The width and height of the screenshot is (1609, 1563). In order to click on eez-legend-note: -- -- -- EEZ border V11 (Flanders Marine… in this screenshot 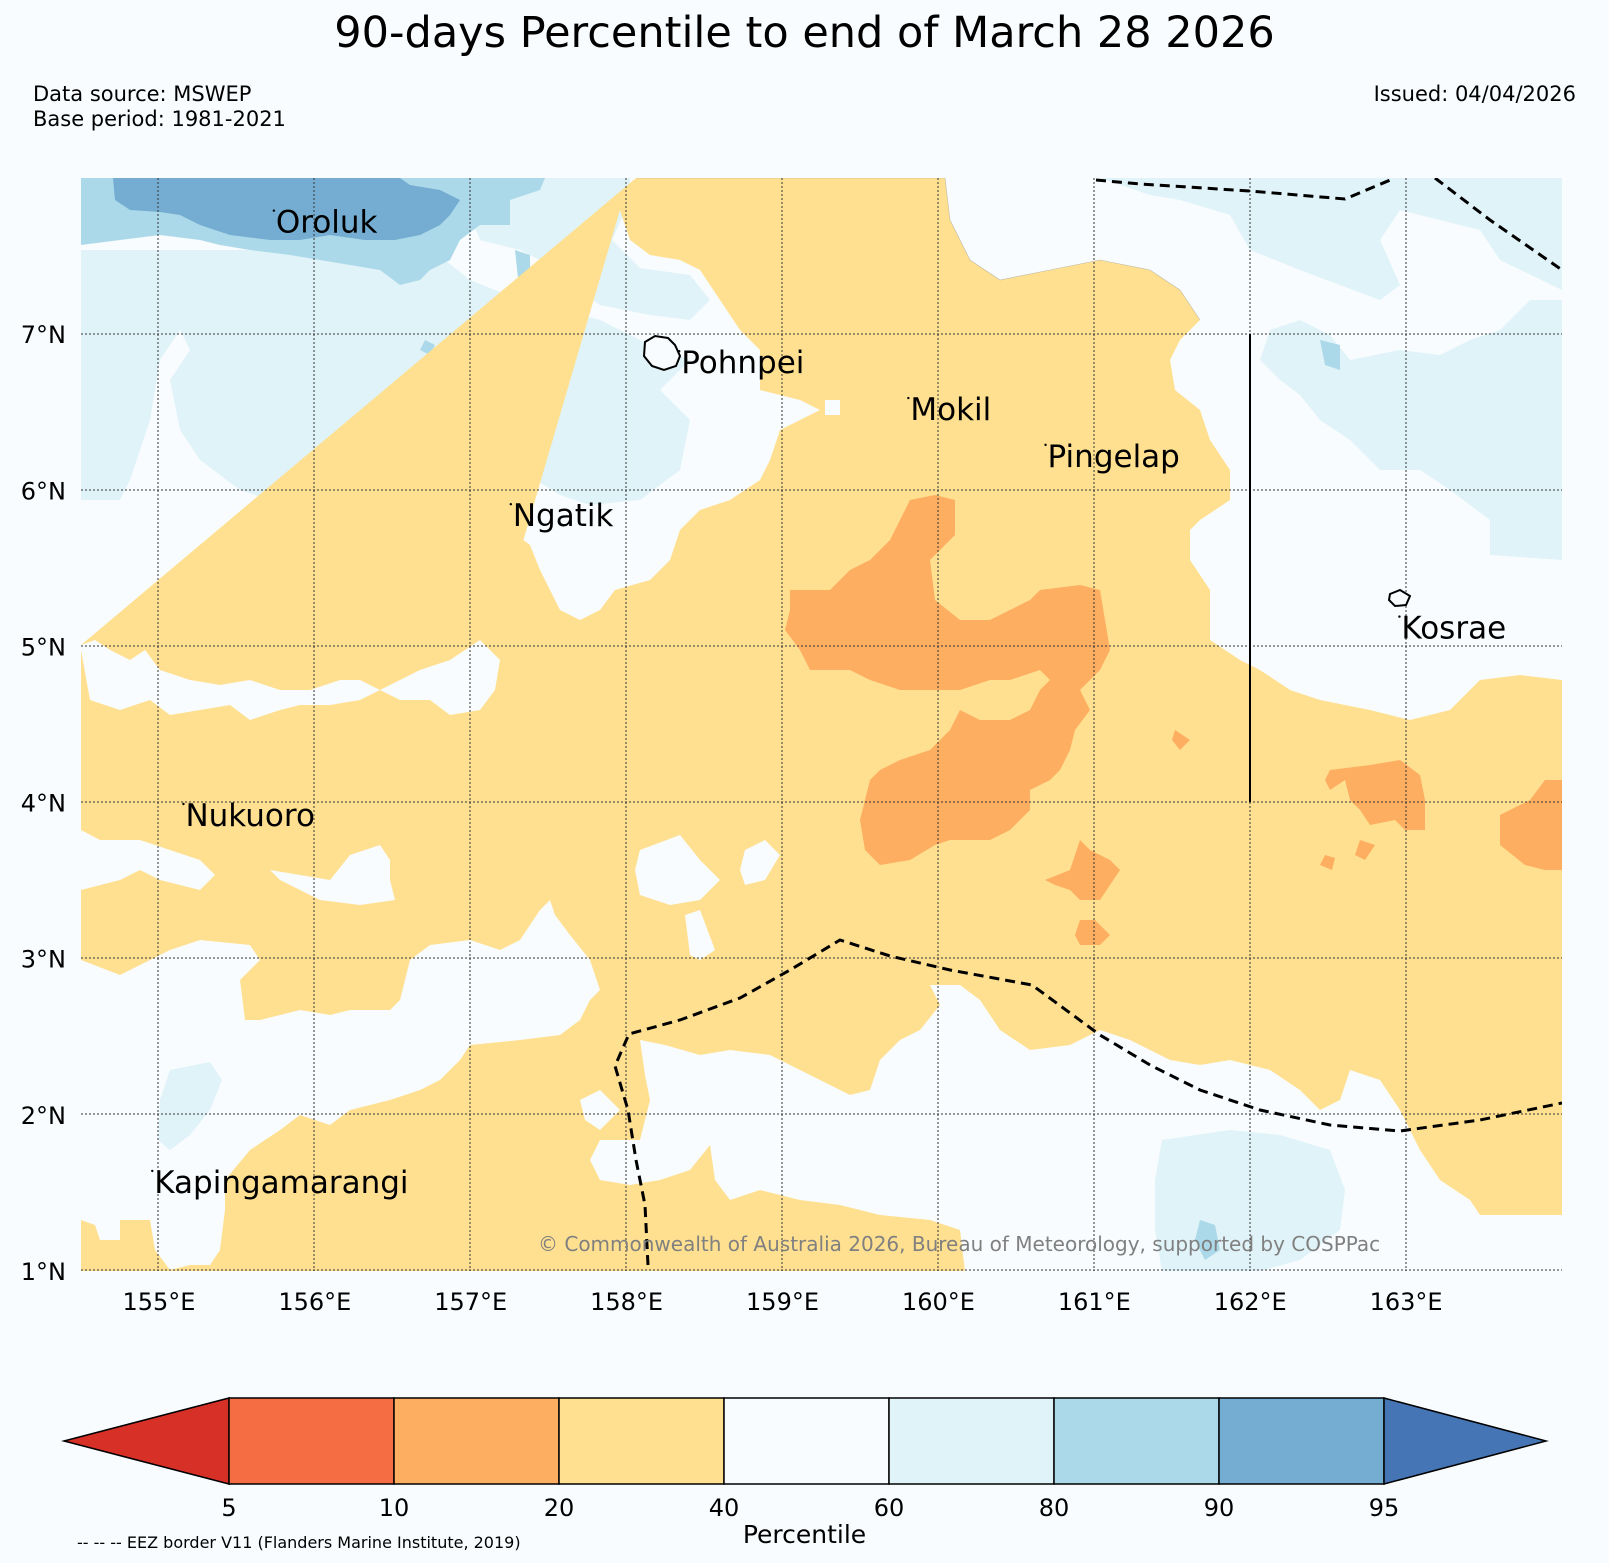, I will do `click(299, 1542)`.